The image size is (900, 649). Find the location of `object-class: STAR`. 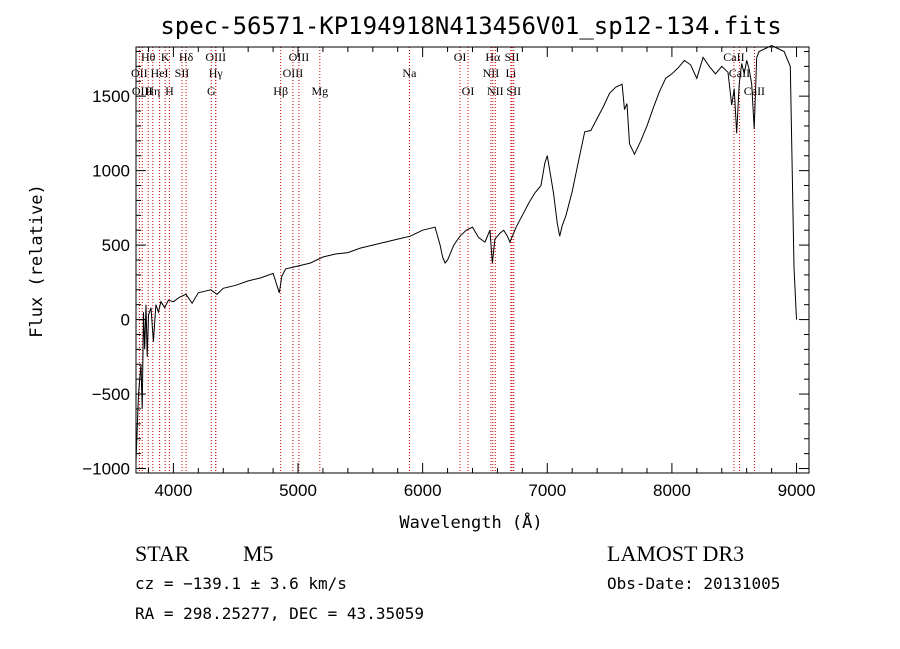

object-class: STAR is located at coordinates (162, 553).